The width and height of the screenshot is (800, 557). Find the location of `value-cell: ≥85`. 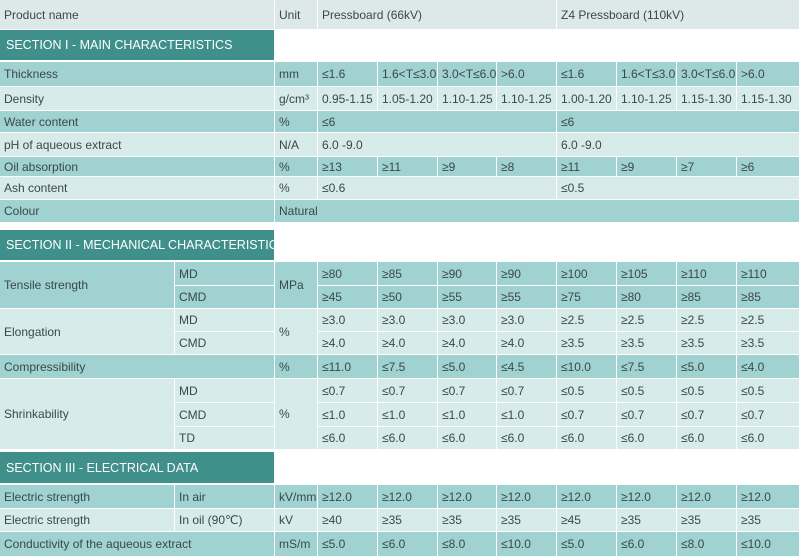

value-cell: ≥85 is located at coordinates (768, 297).